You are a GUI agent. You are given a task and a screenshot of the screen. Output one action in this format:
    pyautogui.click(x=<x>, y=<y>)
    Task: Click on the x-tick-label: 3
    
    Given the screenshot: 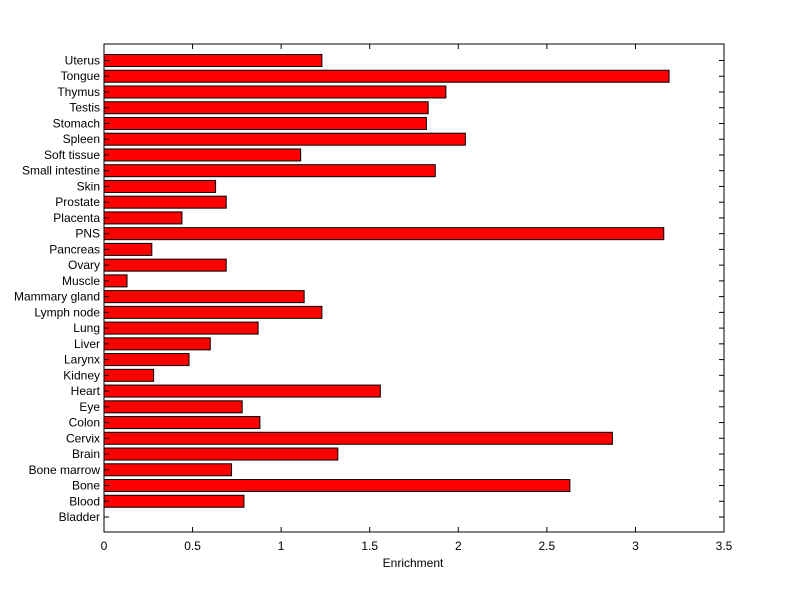 What is the action you would take?
    pyautogui.click(x=635, y=546)
    